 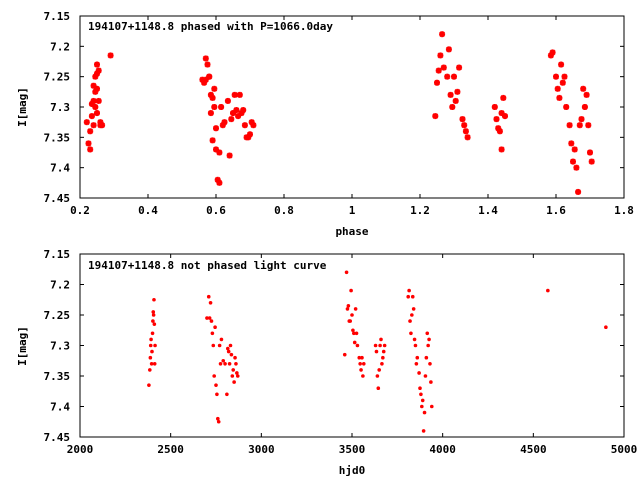 I want to click on x-tick-label: 0.8, so click(x=284, y=210).